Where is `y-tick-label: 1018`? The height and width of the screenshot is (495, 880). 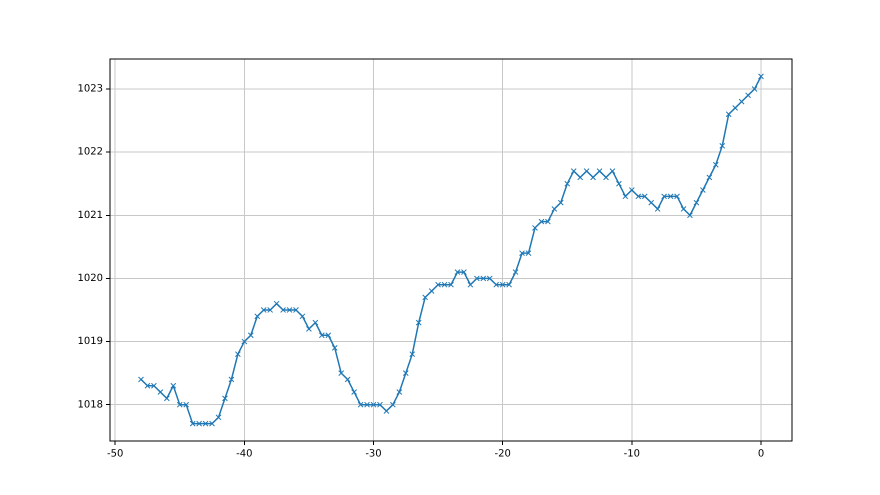
y-tick-label: 1018 is located at coordinates (90, 404).